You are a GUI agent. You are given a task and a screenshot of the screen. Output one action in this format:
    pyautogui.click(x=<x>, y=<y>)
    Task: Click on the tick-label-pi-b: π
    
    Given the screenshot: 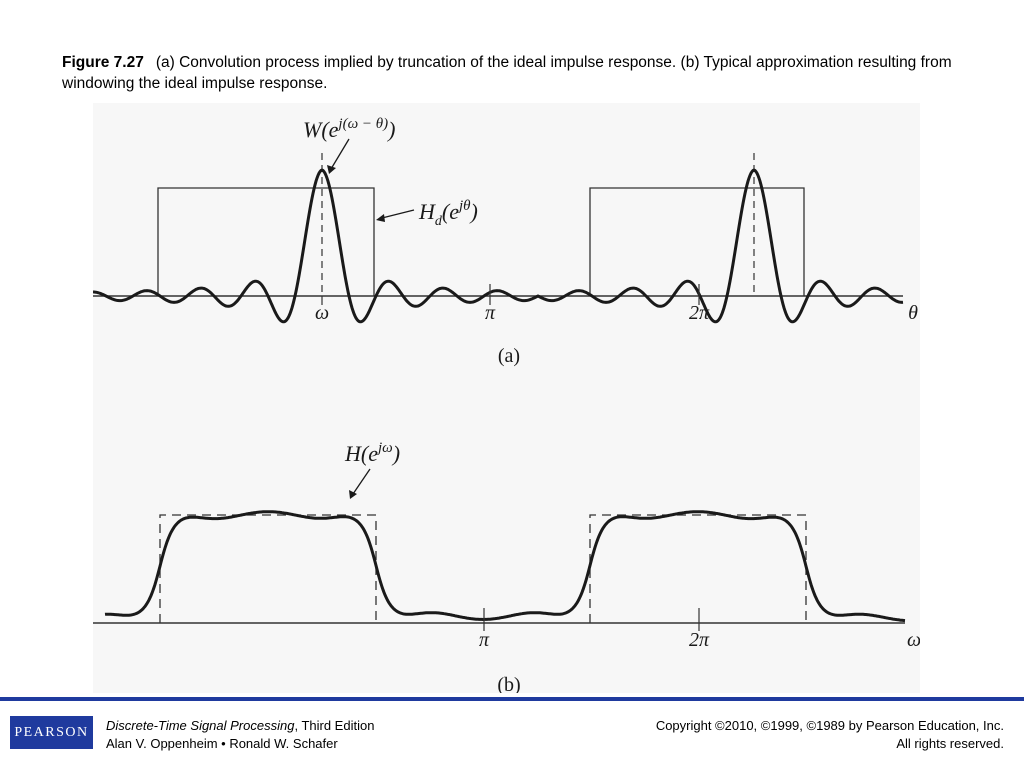 What is the action you would take?
    pyautogui.click(x=484, y=640)
    